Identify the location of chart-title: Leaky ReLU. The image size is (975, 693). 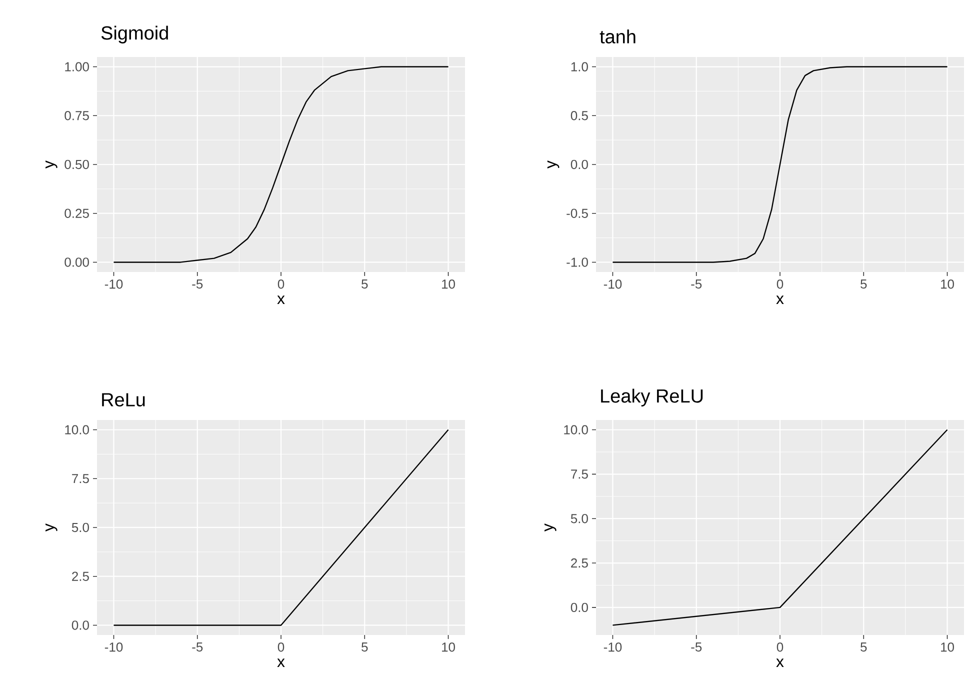
(652, 397).